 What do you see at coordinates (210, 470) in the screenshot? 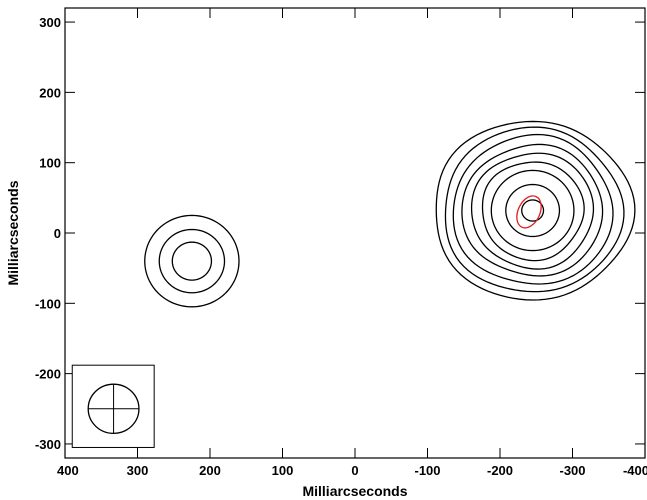
I see `x-tick-label: 200` at bounding box center [210, 470].